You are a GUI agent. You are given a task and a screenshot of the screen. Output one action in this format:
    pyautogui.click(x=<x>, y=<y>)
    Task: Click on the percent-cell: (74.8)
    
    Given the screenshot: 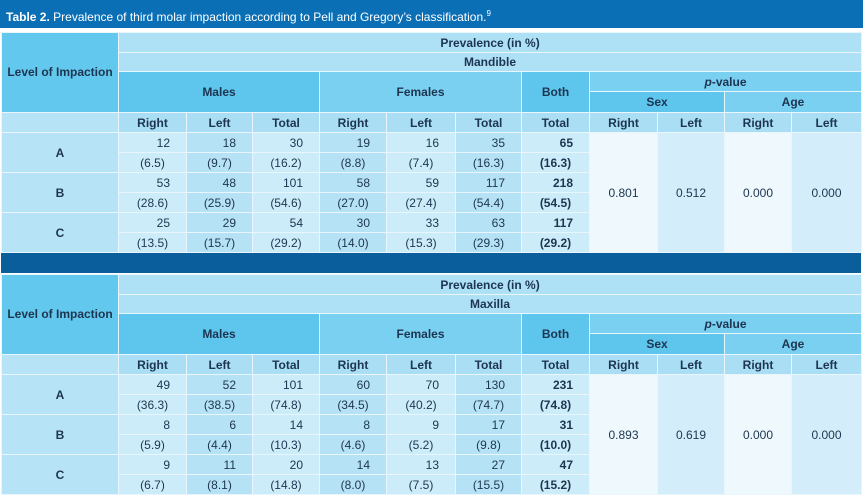 What is the action you would take?
    pyautogui.click(x=555, y=404)
    